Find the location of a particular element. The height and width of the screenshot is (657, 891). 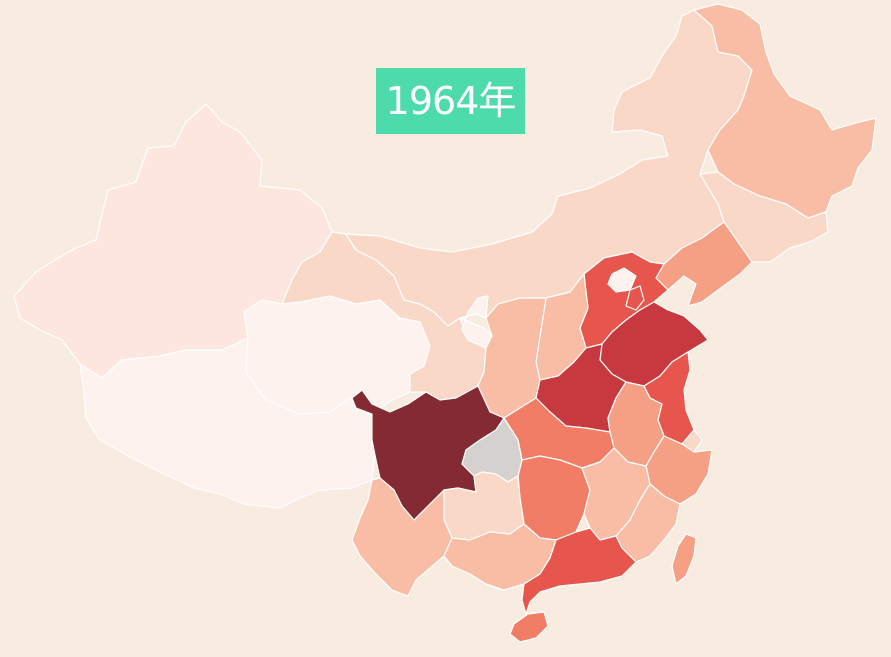

province-guangdong is located at coordinates (579, 571).